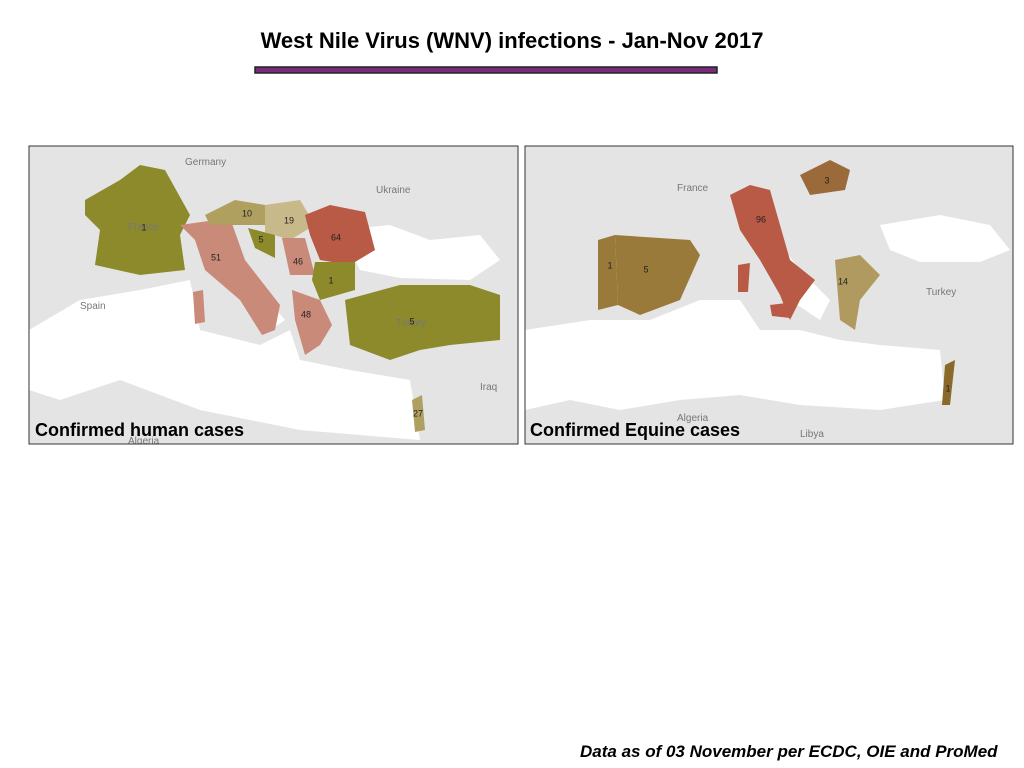  I want to click on case-count: 10, so click(247, 213).